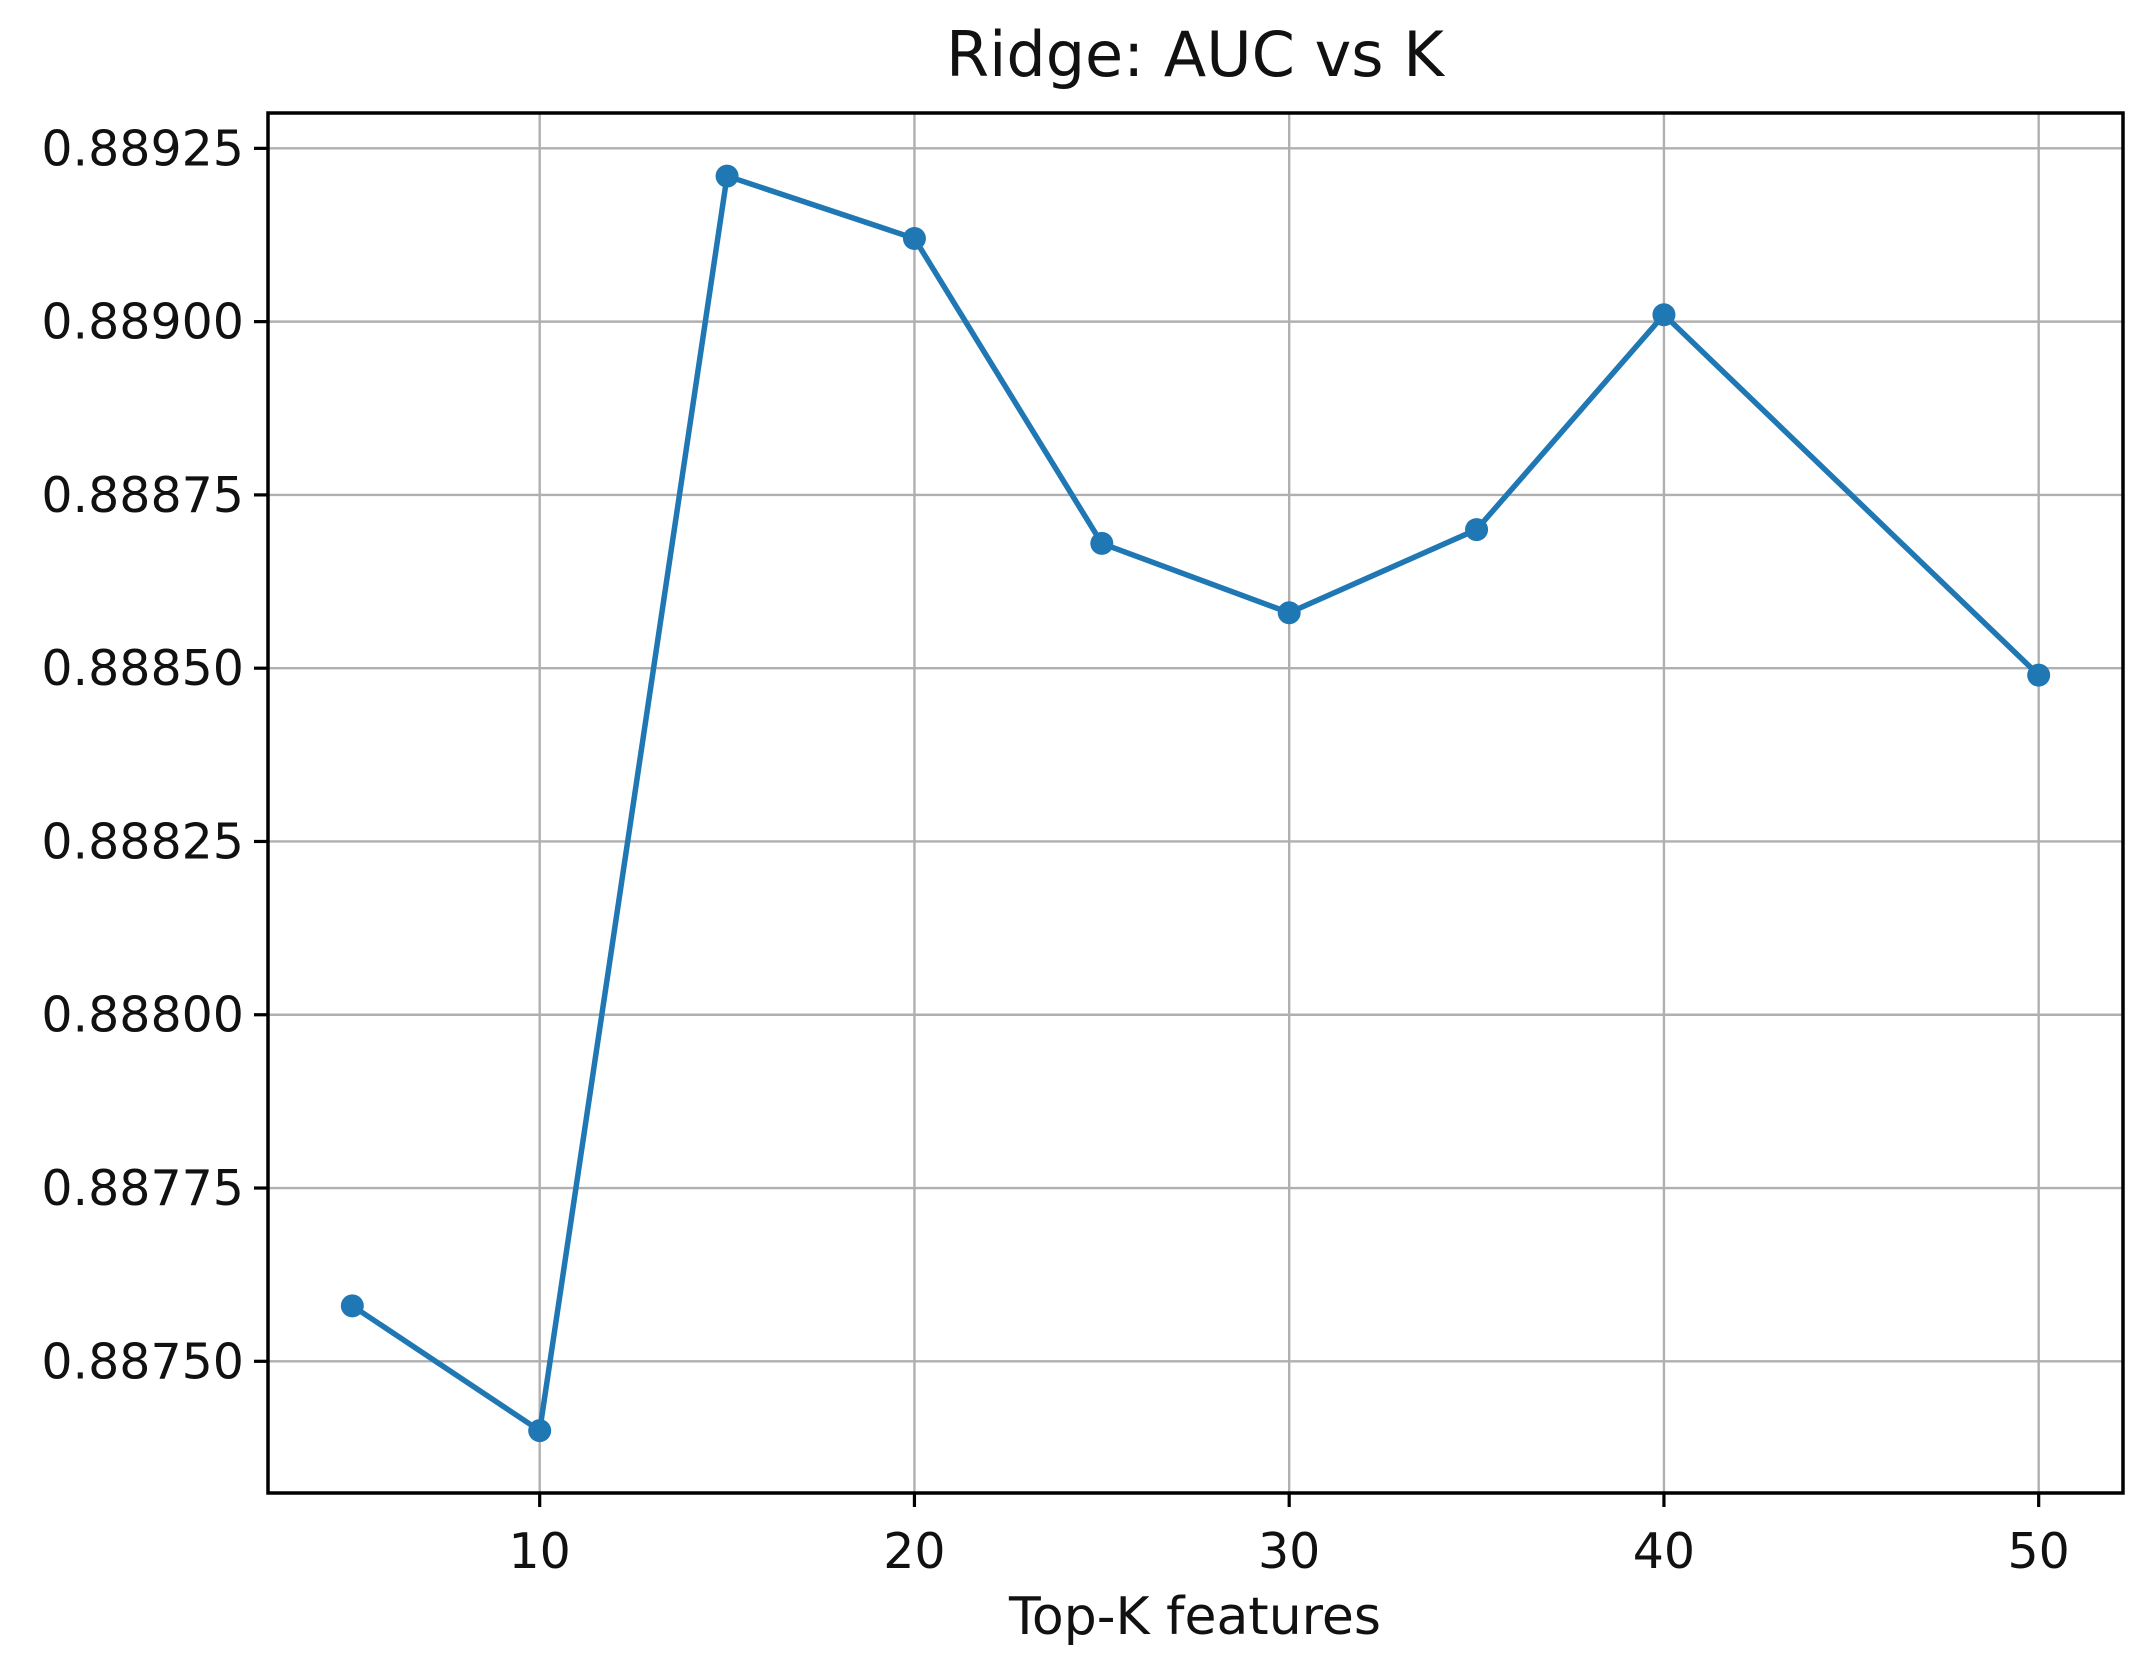 Image resolution: width=2148 pixels, height=1667 pixels. Describe the element at coordinates (142, 148) in the screenshot. I see `y-tick-label: 0.88925` at that location.